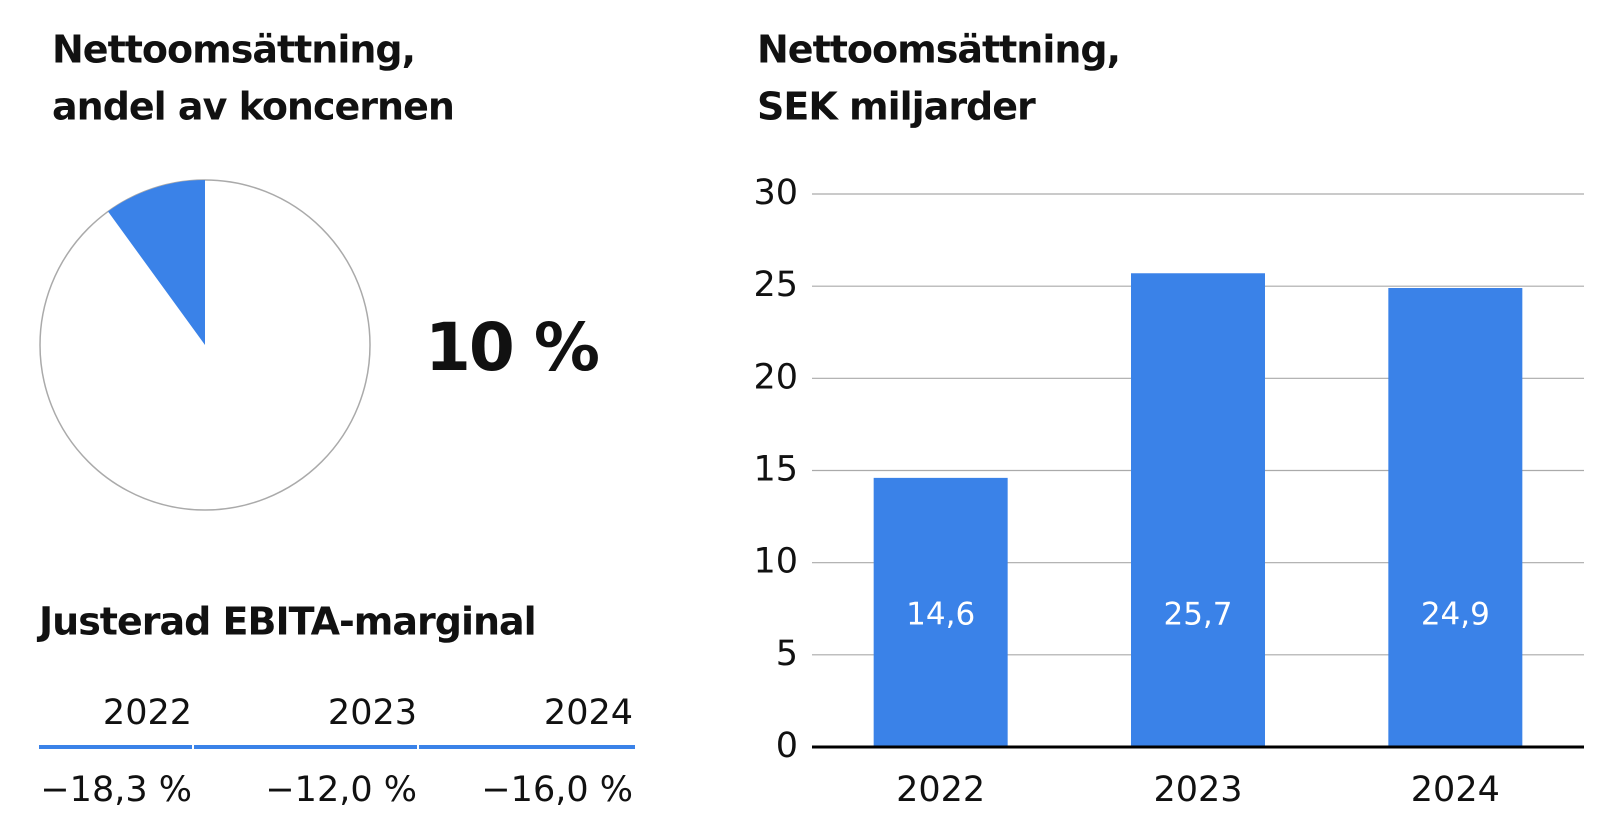  Describe the element at coordinates (512, 347) in the screenshot. I see `pie-value-label: 10 %` at that location.